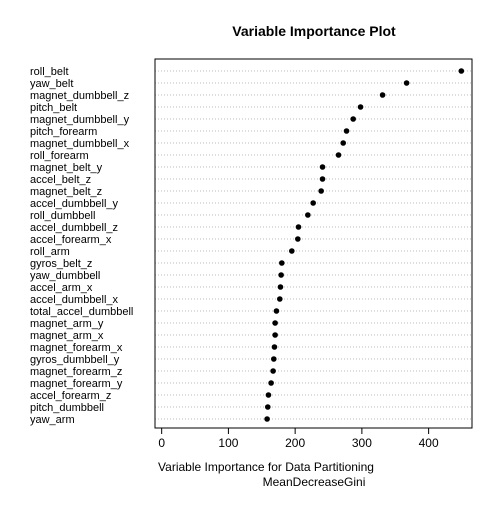  Describe the element at coordinates (76, 372) in the screenshot. I see `category-label-magnet-forearm-z: magnet_forearm_z` at that location.